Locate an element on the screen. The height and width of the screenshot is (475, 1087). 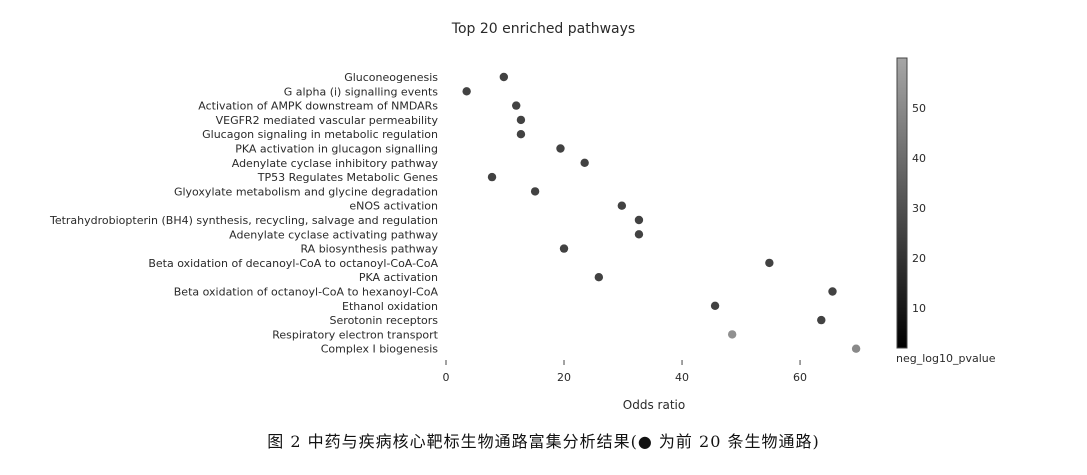
y-tick-label: RA biosynthesis pathway is located at coordinates (369, 249).